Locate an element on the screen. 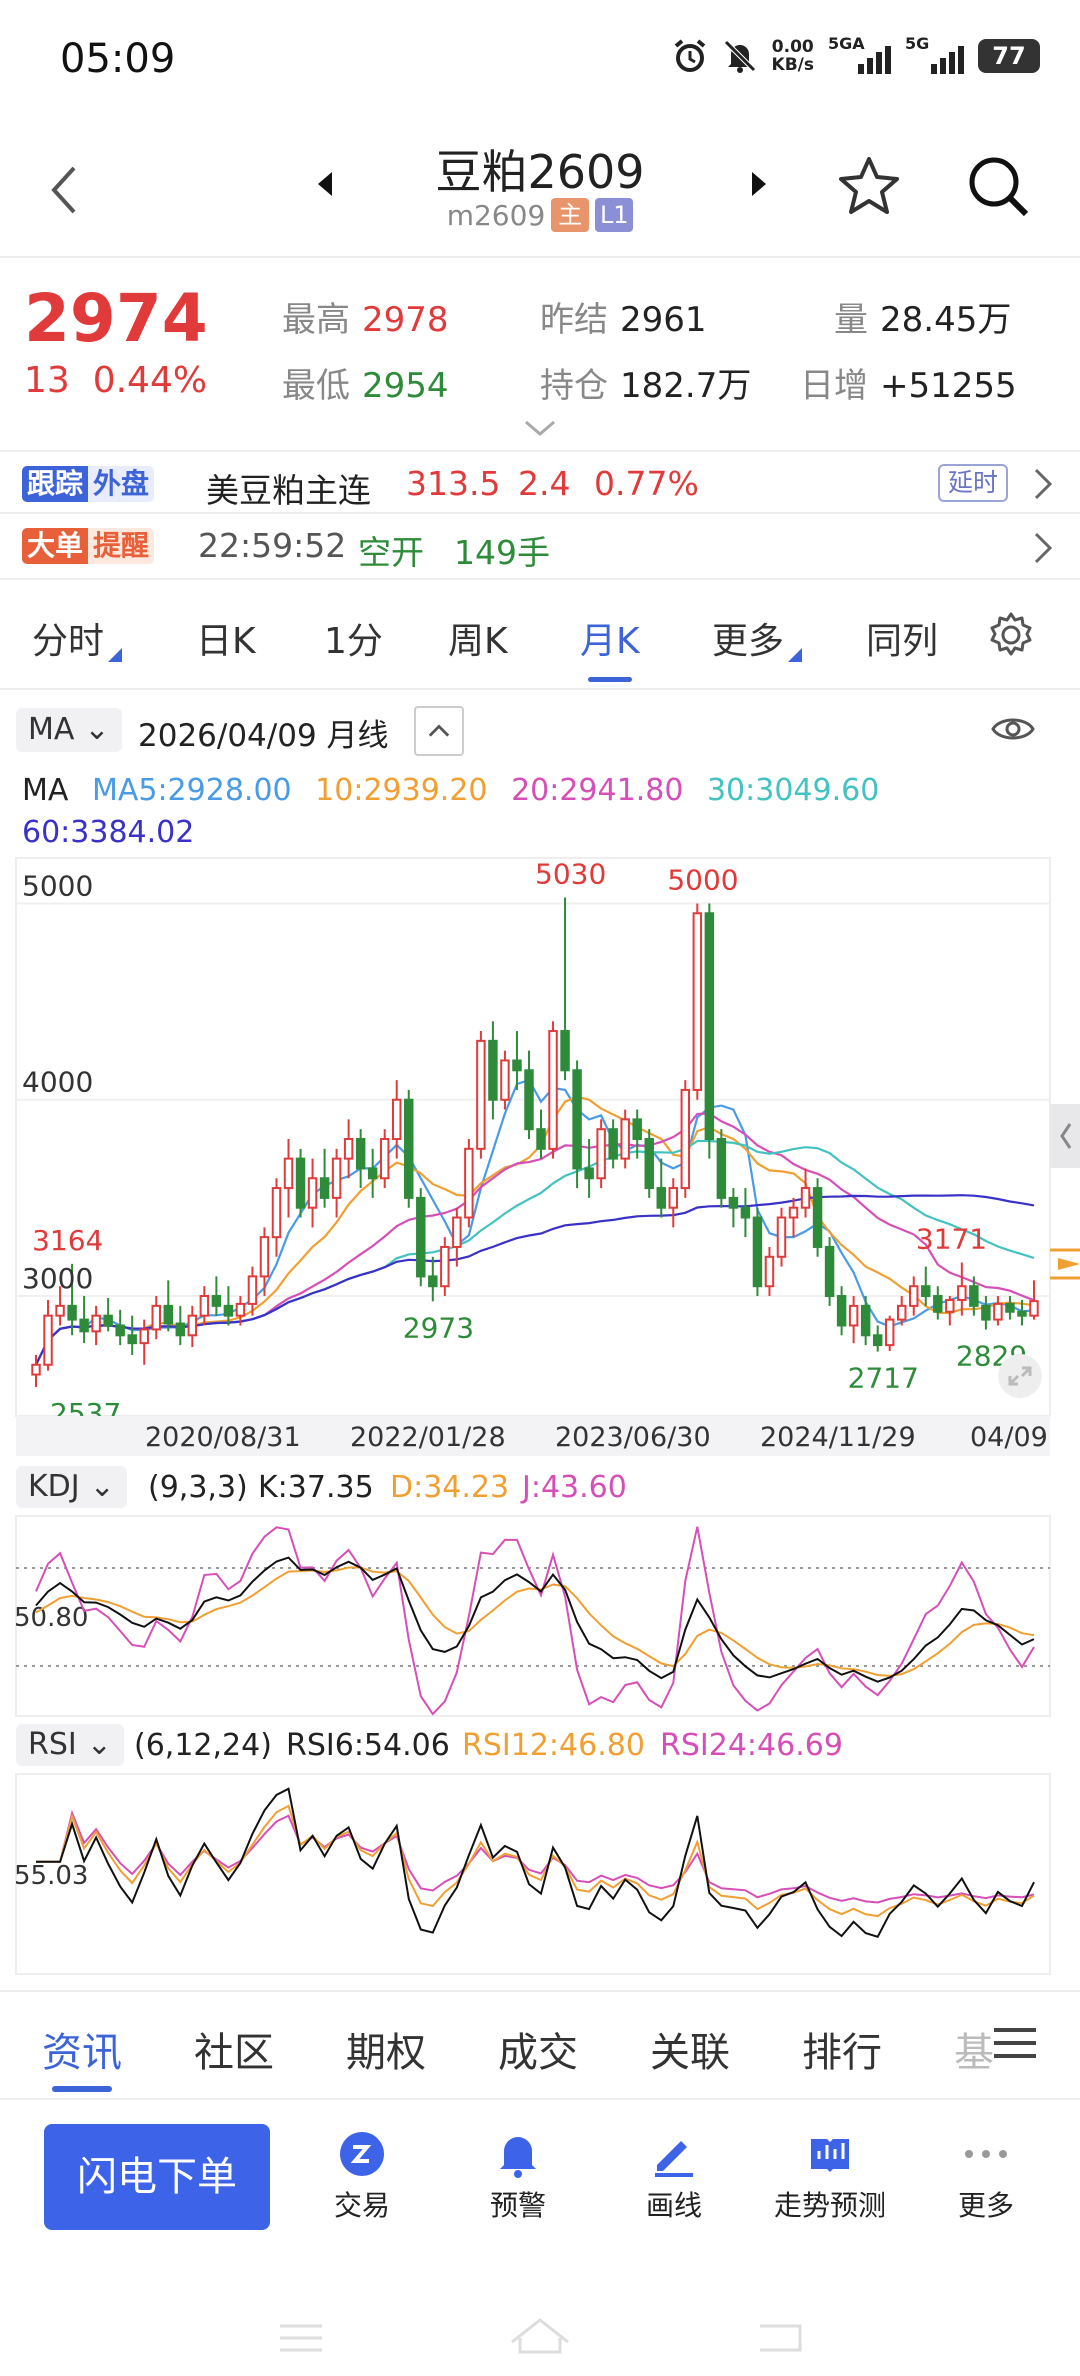 The height and width of the screenshot is (2376, 1080). pen-icon is located at coordinates (674, 2159).